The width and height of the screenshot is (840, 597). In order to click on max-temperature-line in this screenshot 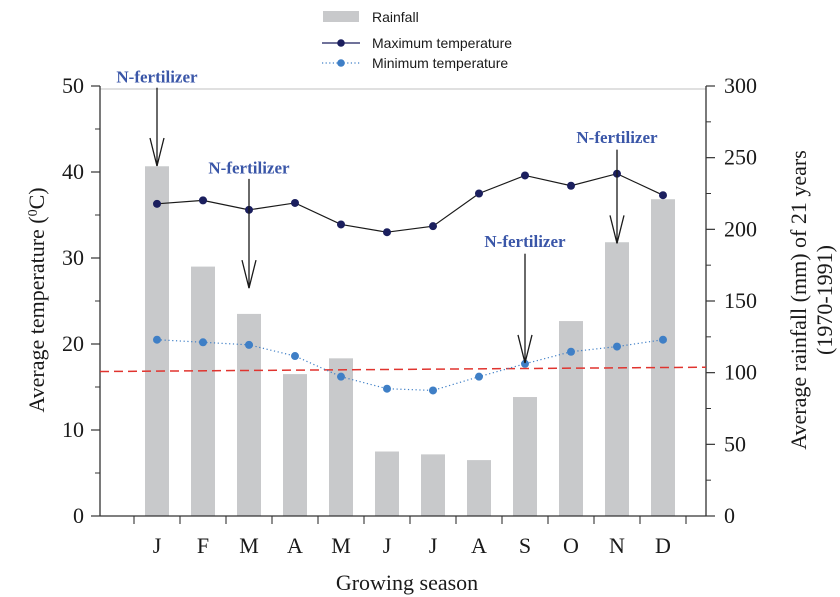, I will do `click(410, 203)`.